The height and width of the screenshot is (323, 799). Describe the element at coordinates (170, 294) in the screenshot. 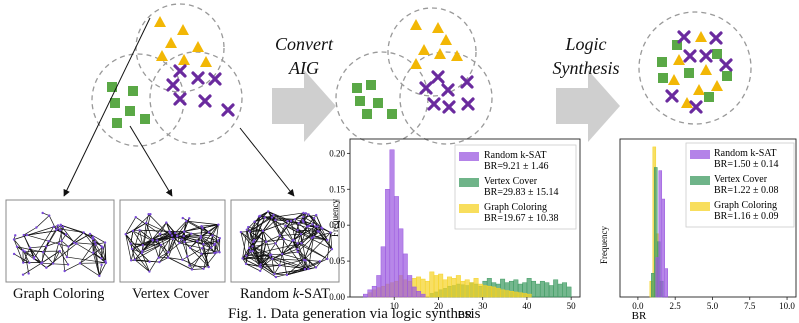

I see `caption-vertex-cover: Vertex Cover` at that location.